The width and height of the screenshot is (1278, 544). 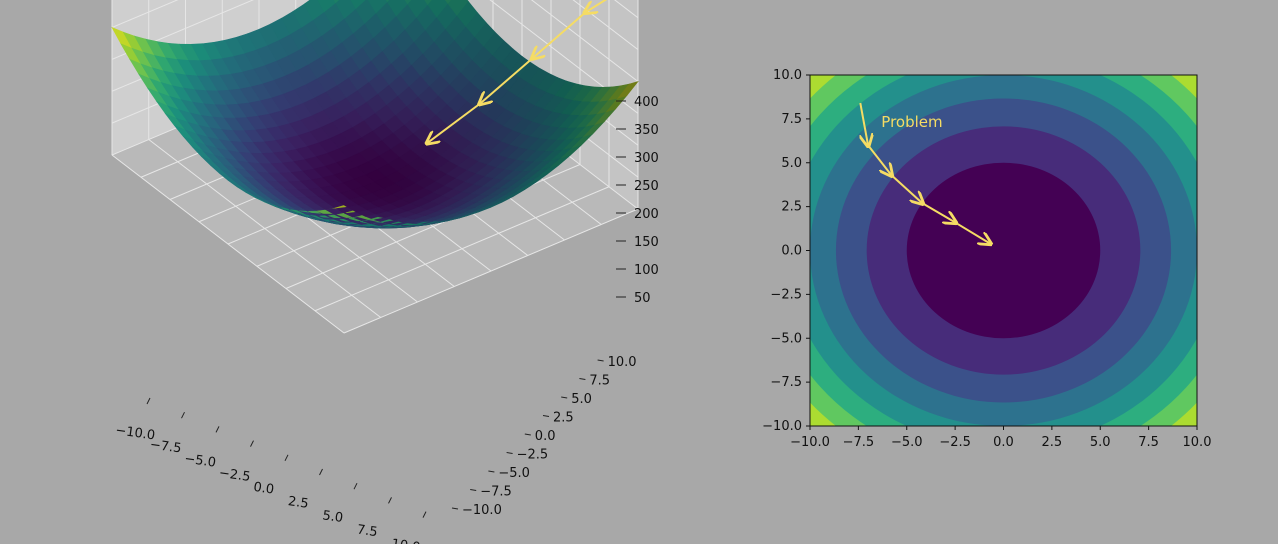 What do you see at coordinates (859, 442) in the screenshot?
I see `contour-x-tick-label: −7.5` at bounding box center [859, 442].